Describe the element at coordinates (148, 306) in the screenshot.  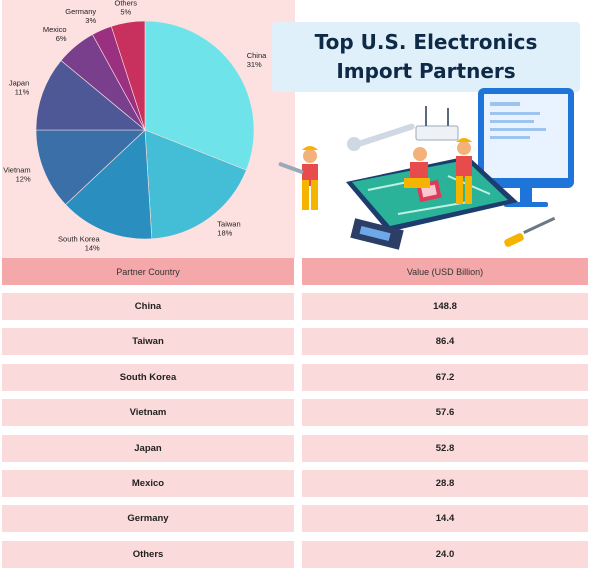
I see `table-cell: China` at that location.